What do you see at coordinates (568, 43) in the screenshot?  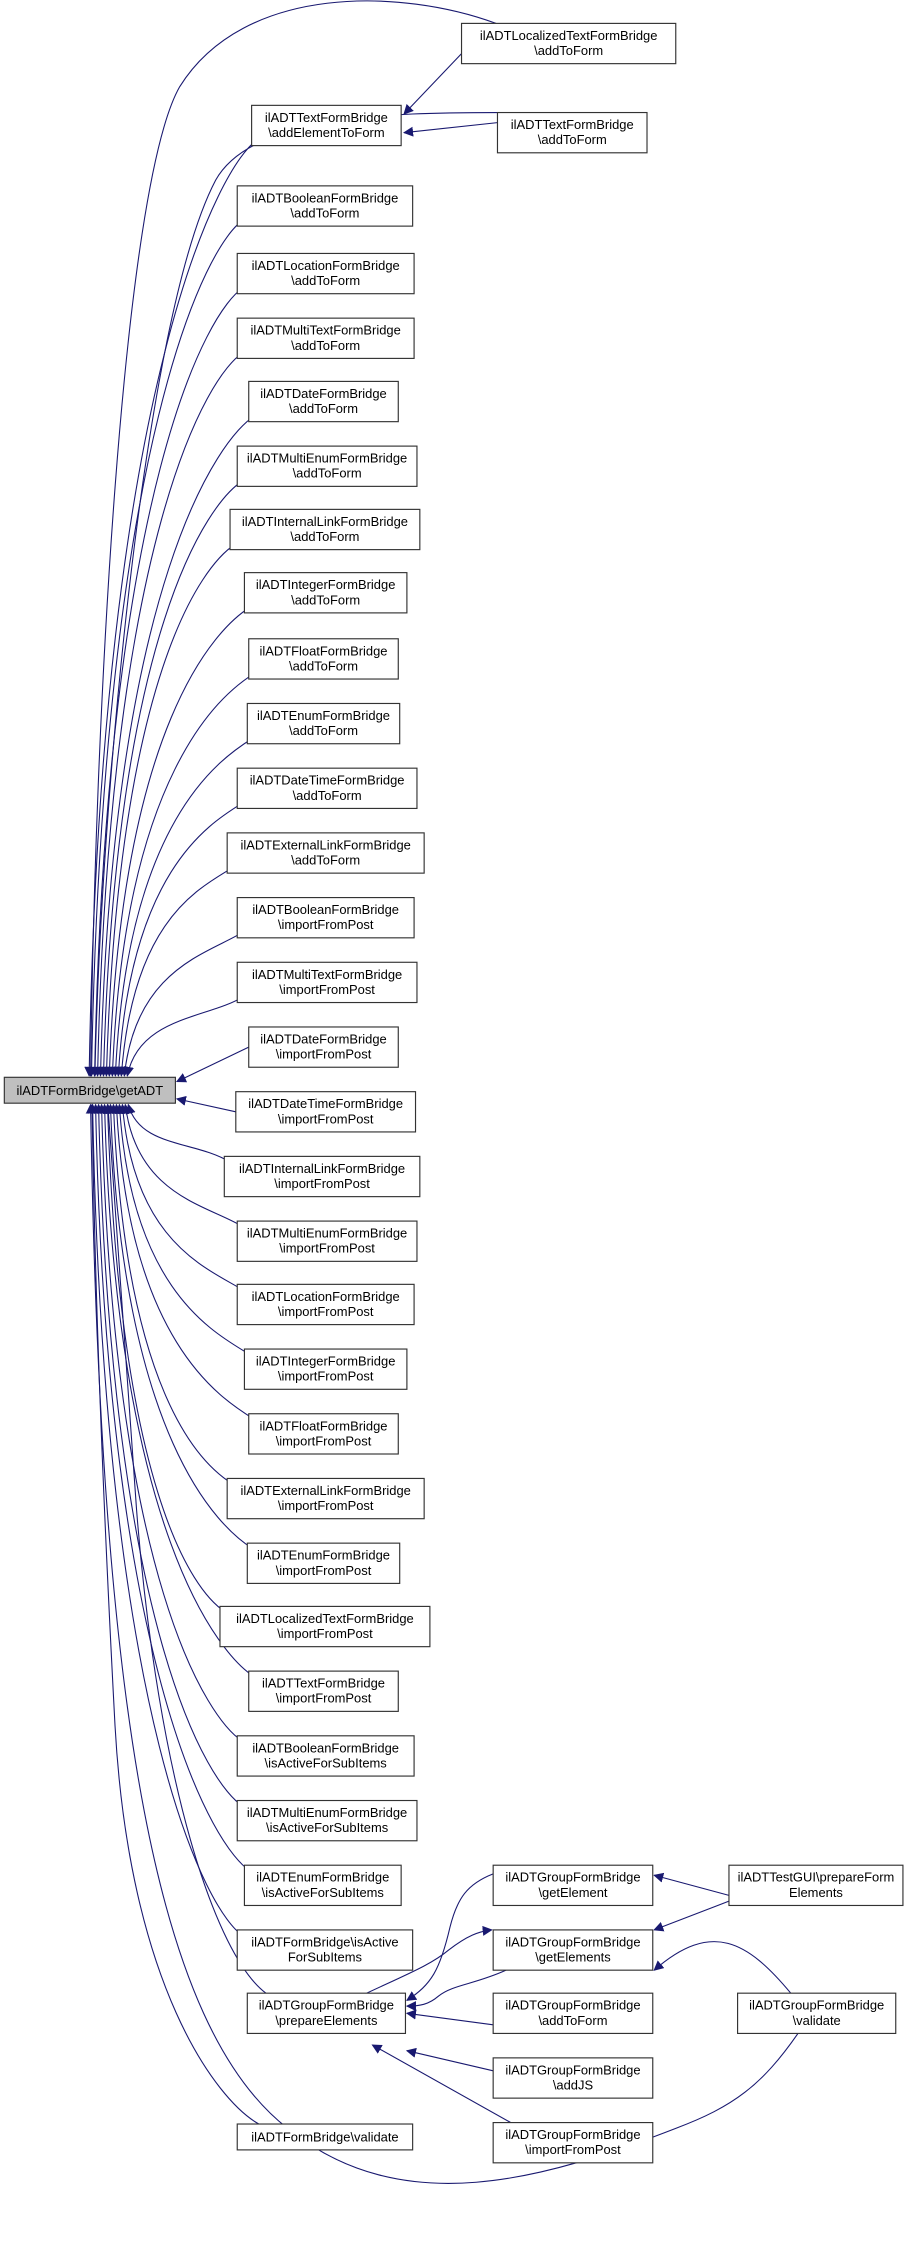 I see `function-node: ilADTLocalizedTextFormBridge\addToForm` at bounding box center [568, 43].